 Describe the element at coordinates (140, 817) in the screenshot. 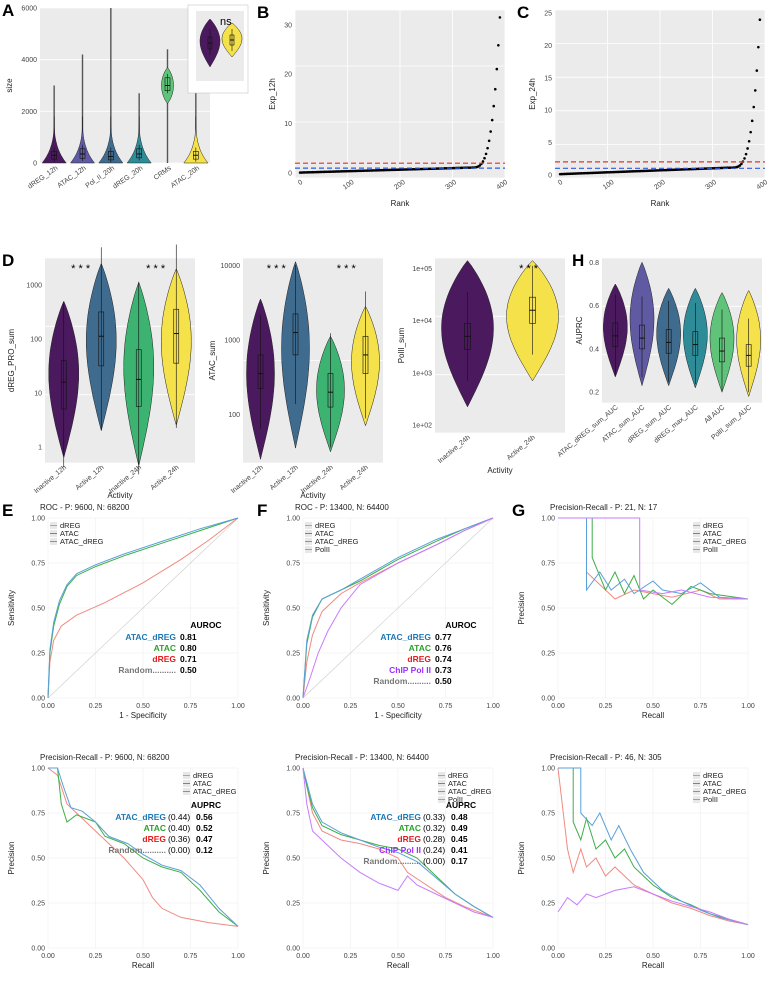

I see `table-row-name: ATAC_dREG` at that location.